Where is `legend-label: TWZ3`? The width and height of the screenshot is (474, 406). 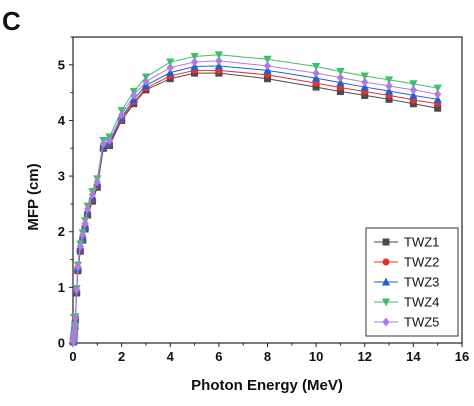 legend-label: TWZ3 is located at coordinates (421, 282).